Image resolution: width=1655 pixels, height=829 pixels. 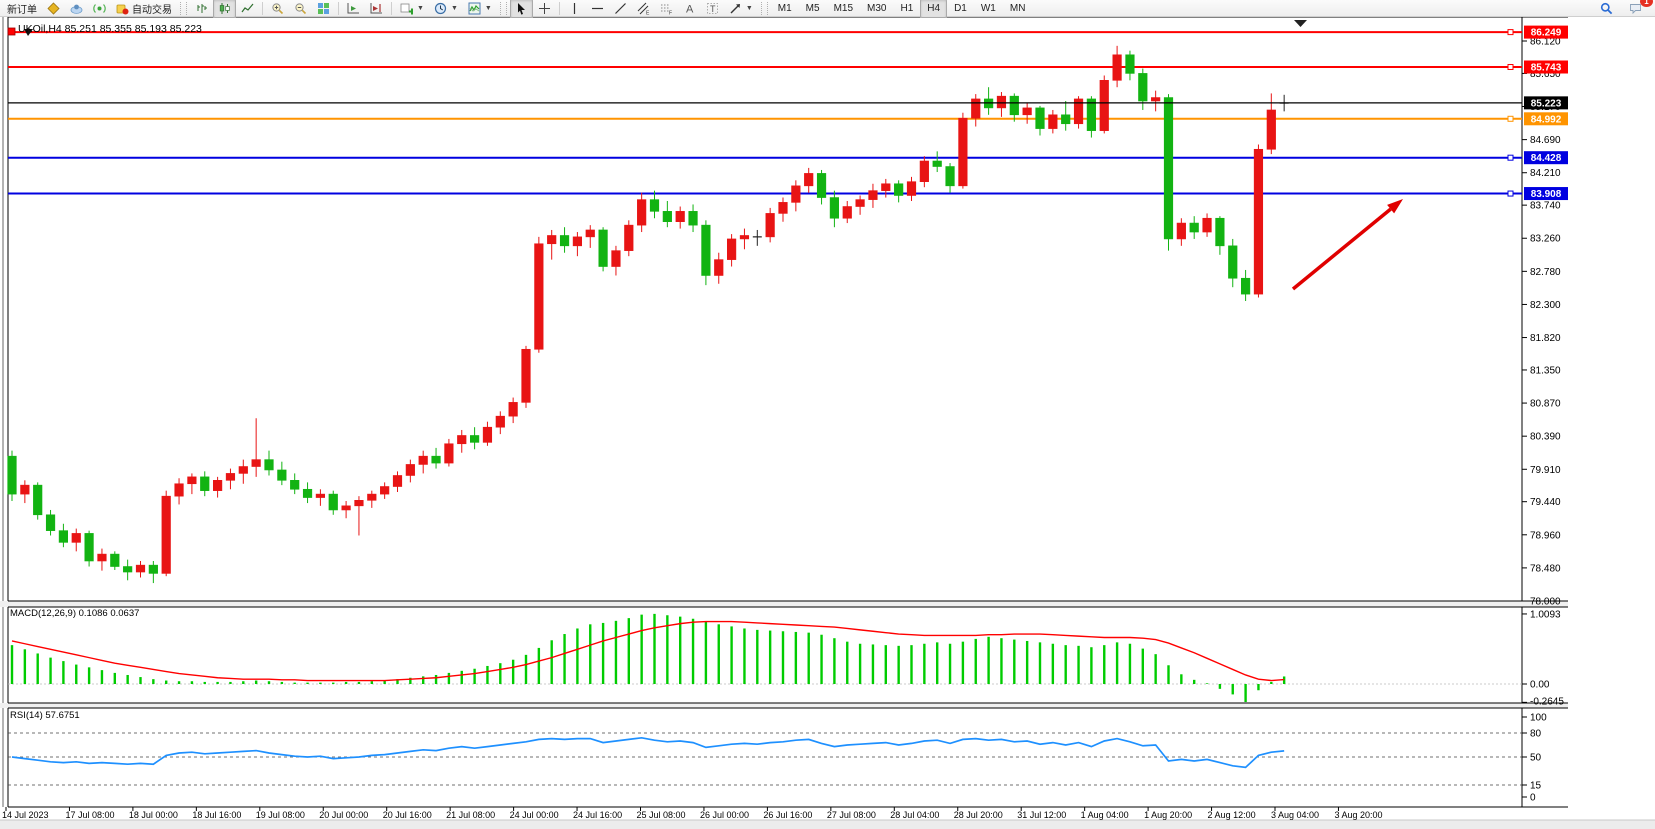 I want to click on svg-text: 0.00, so click(x=1540, y=685).